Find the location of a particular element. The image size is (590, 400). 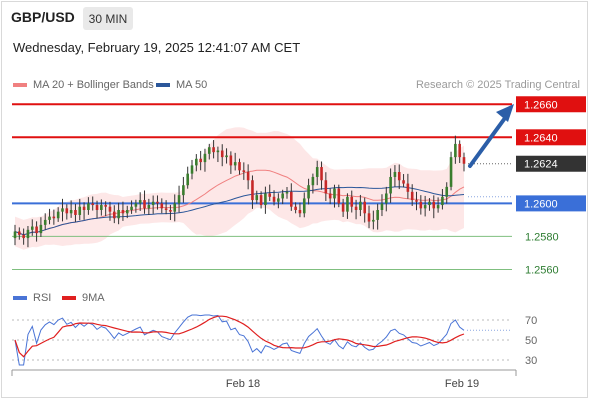

level-label-1.2600: 1.2600 is located at coordinates (541, 204).